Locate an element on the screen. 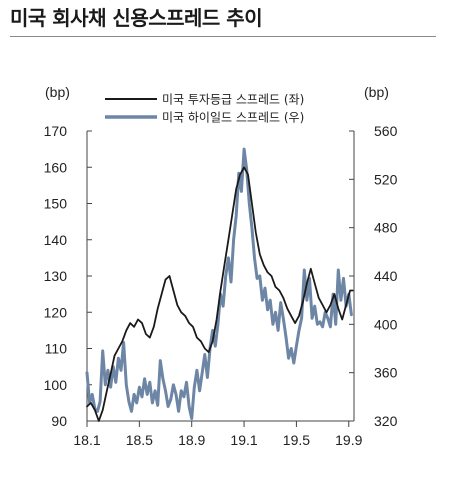 Image resolution: width=457 pixels, height=478 pixels. y-left-tick-label: 130 is located at coordinates (56, 276).